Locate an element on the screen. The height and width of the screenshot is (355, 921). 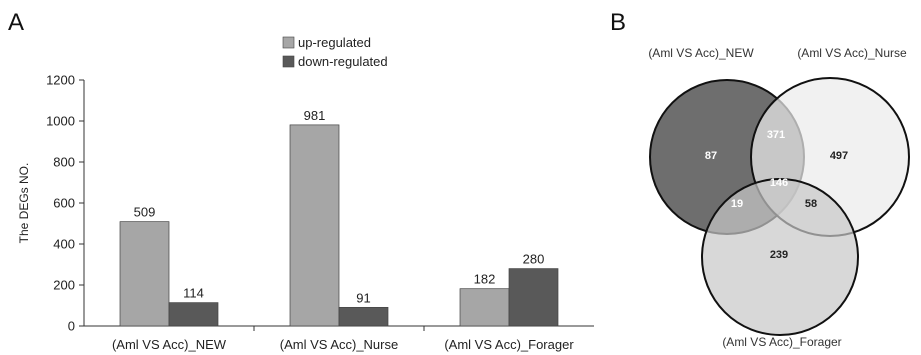
venn-count-forager-only: 239 is located at coordinates (779, 255).